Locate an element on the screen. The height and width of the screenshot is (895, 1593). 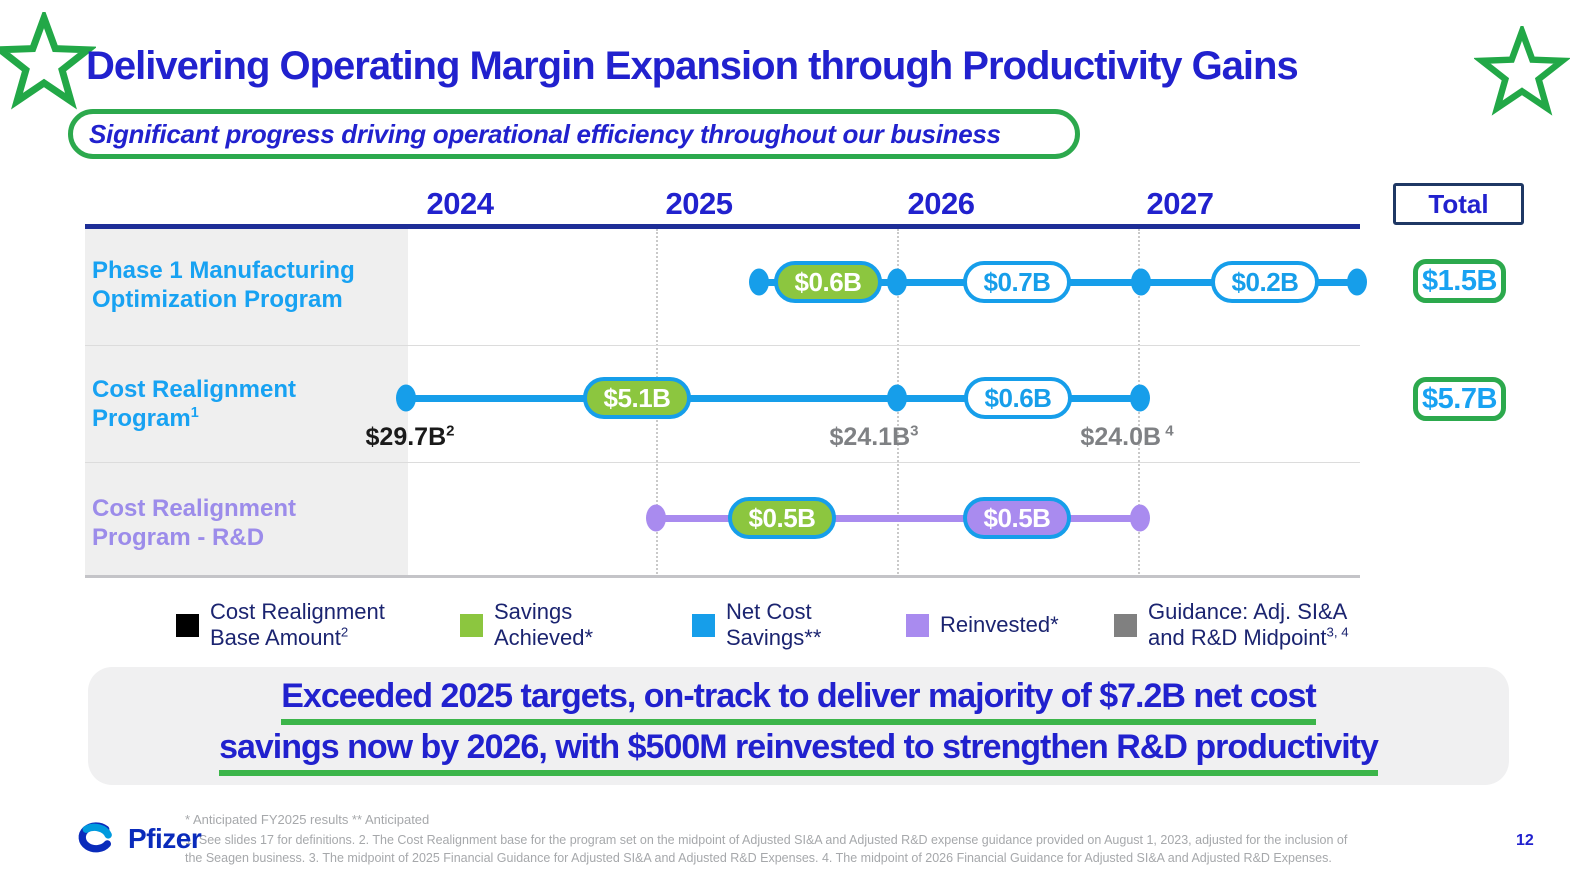
guidance-midpoint-label: $24.0B 4 is located at coordinates (1127, 436).